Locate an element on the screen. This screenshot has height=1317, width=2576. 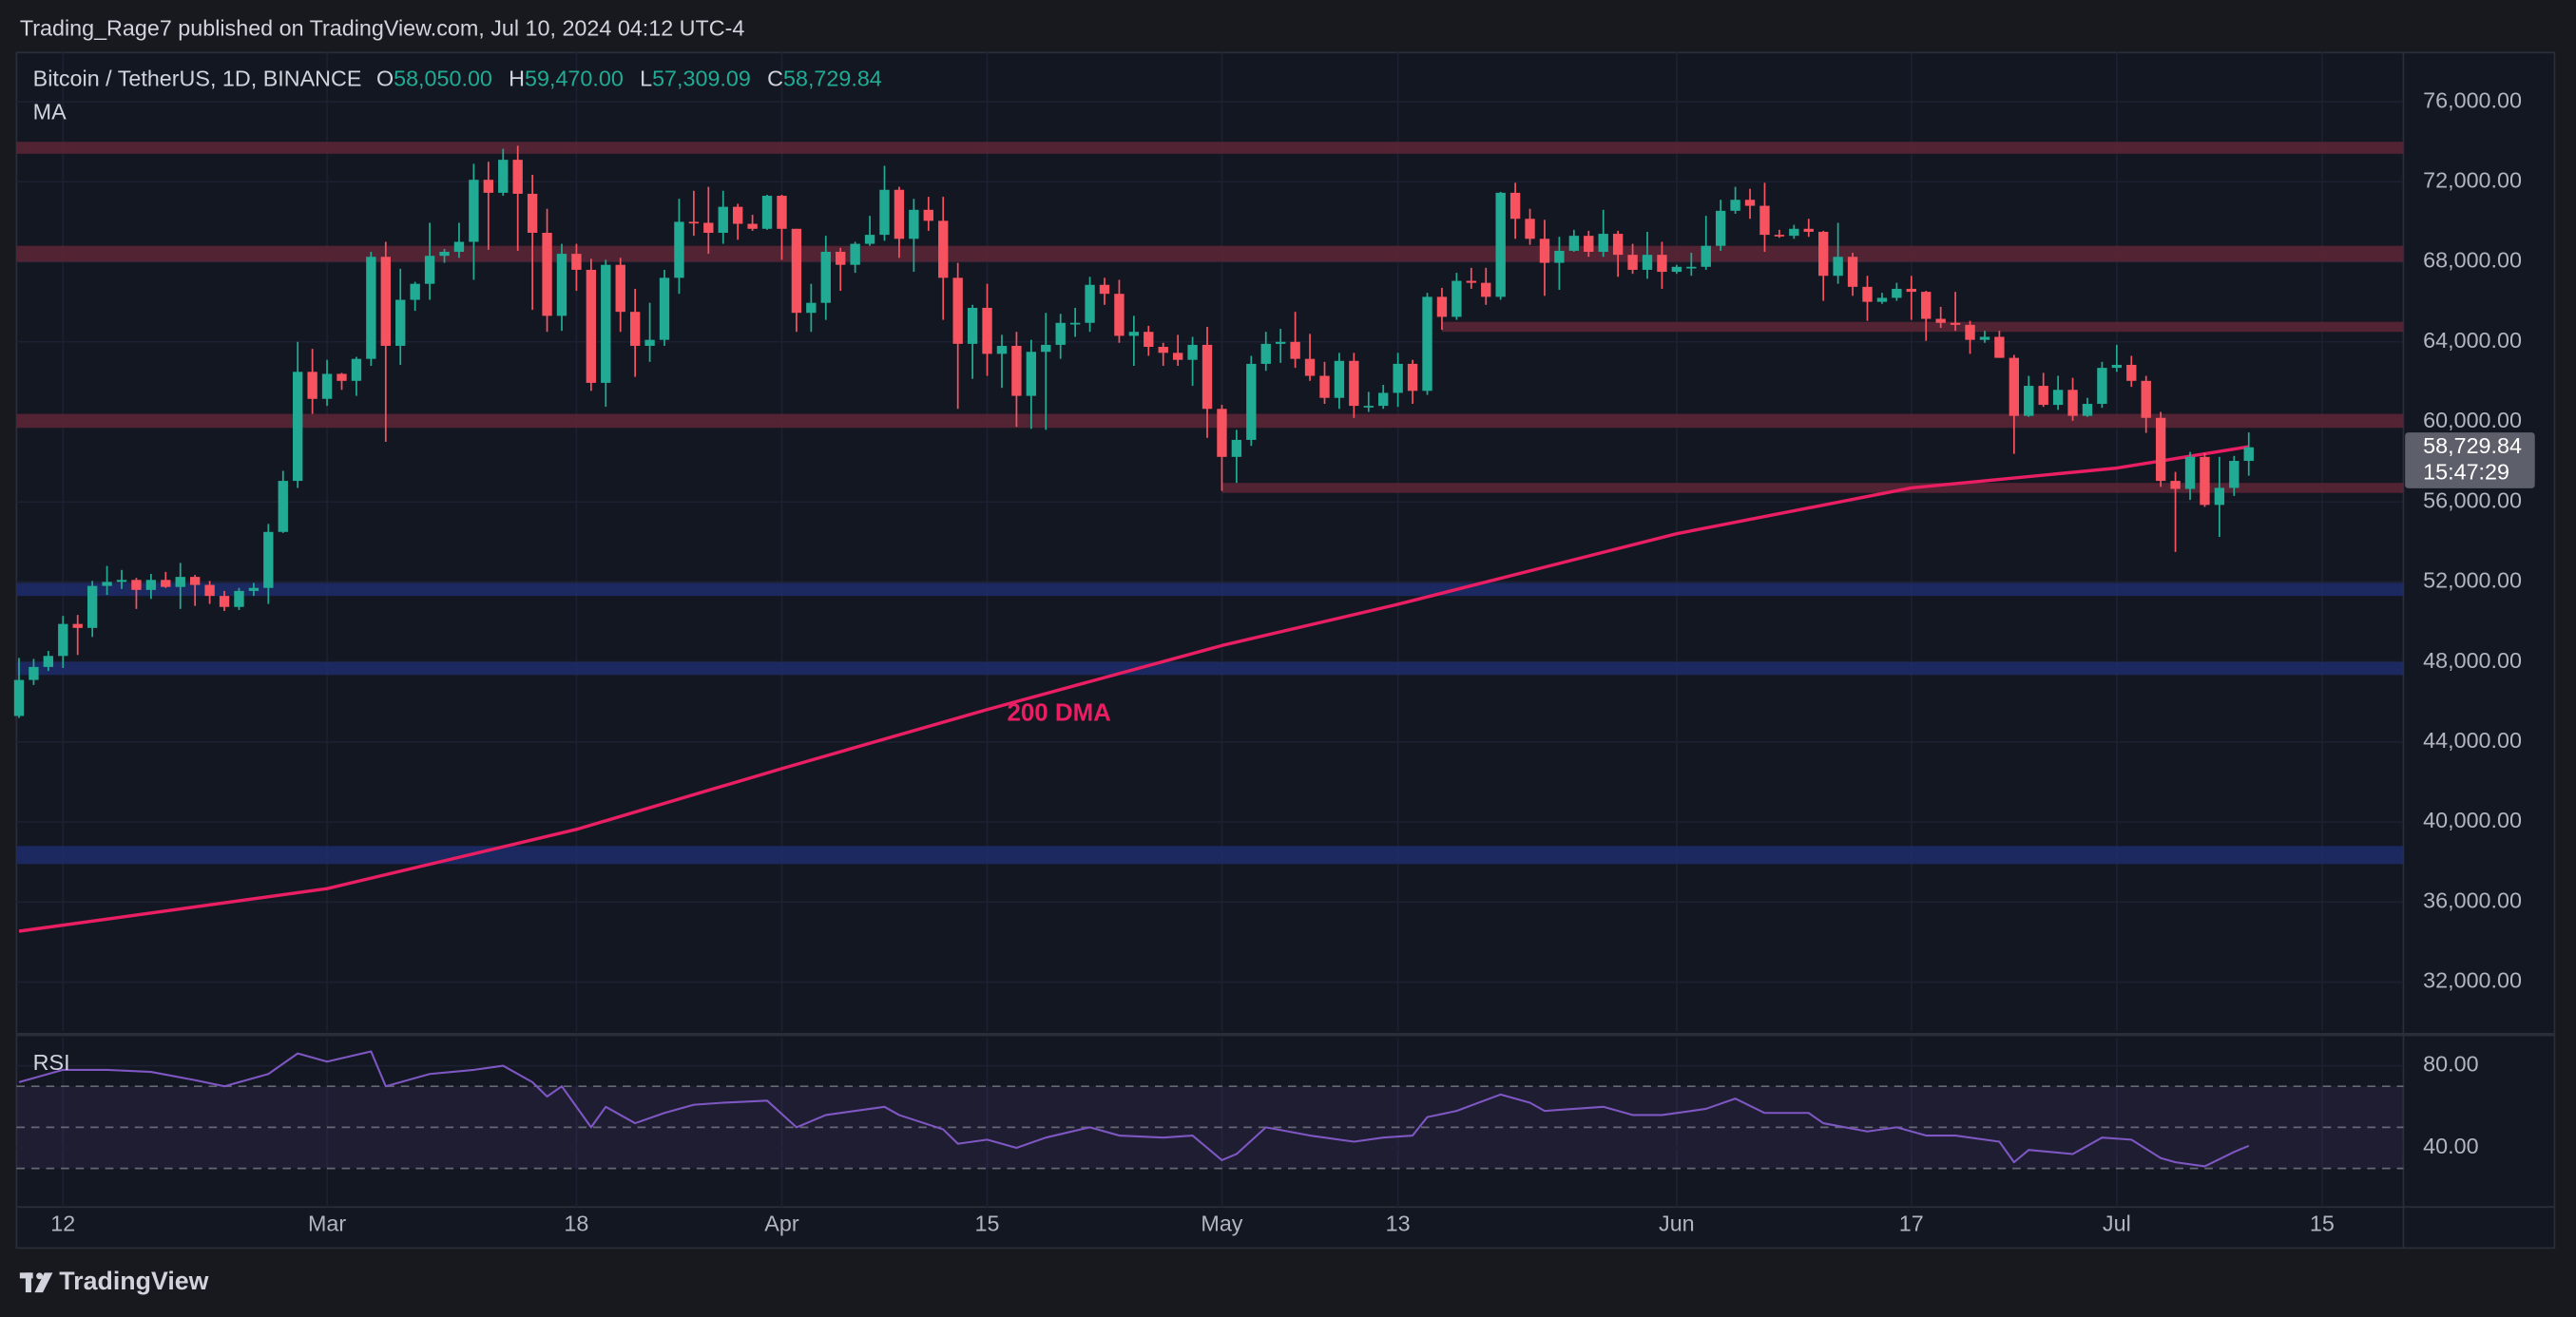
x-tick-label: 18 is located at coordinates (576, 1223).